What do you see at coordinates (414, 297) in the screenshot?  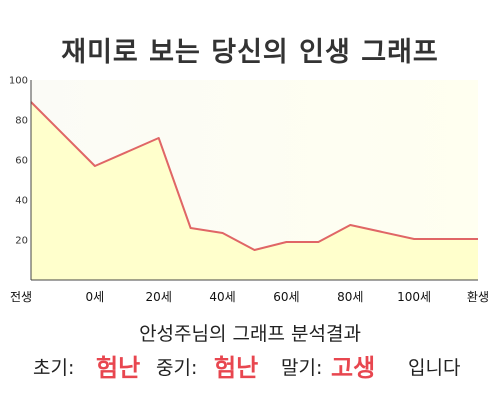 I see `x-tick-label: 100세` at bounding box center [414, 297].